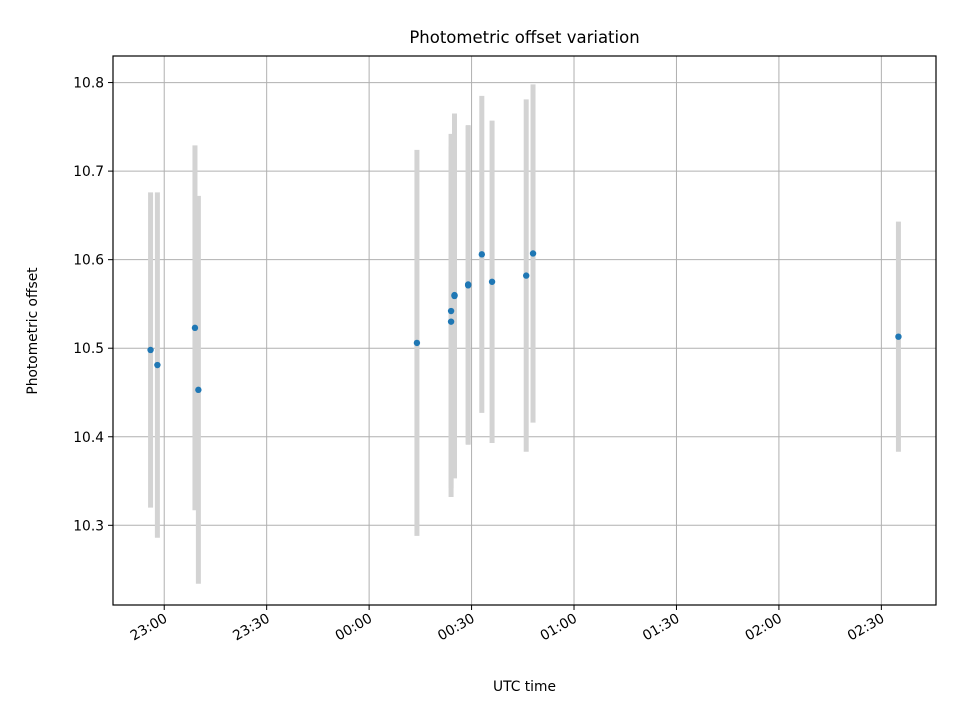 This screenshot has height=720, width=960. What do you see at coordinates (88, 261) in the screenshot?
I see `y-tick-label: 10.6` at bounding box center [88, 261].